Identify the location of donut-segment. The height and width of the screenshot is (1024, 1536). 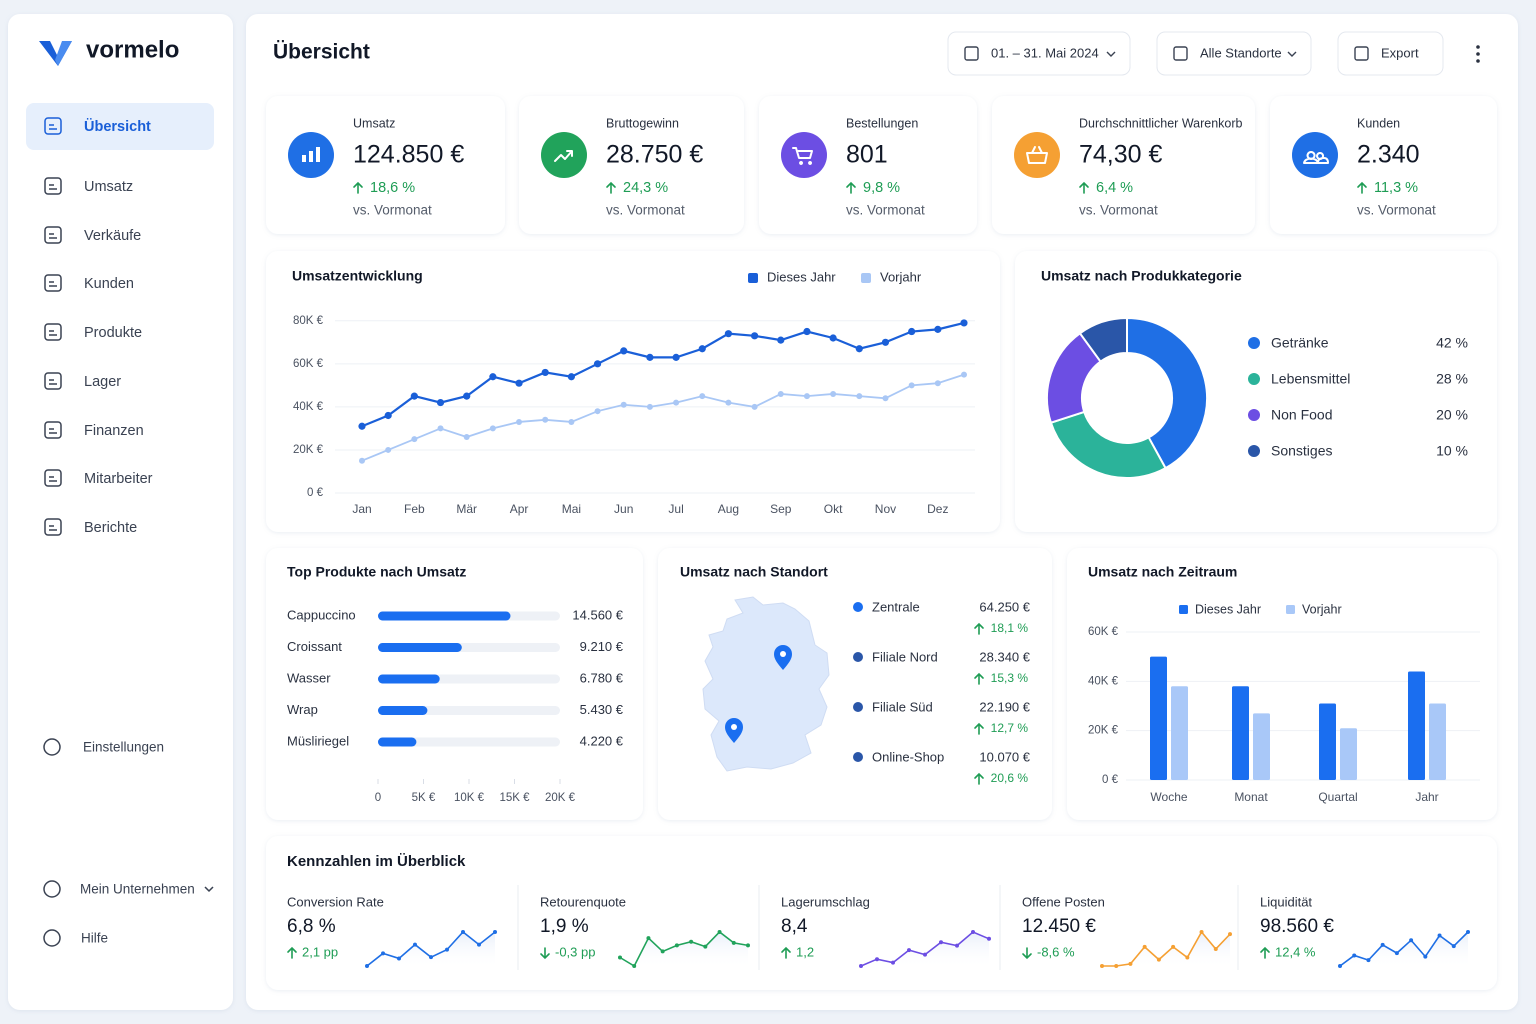
(1167, 393).